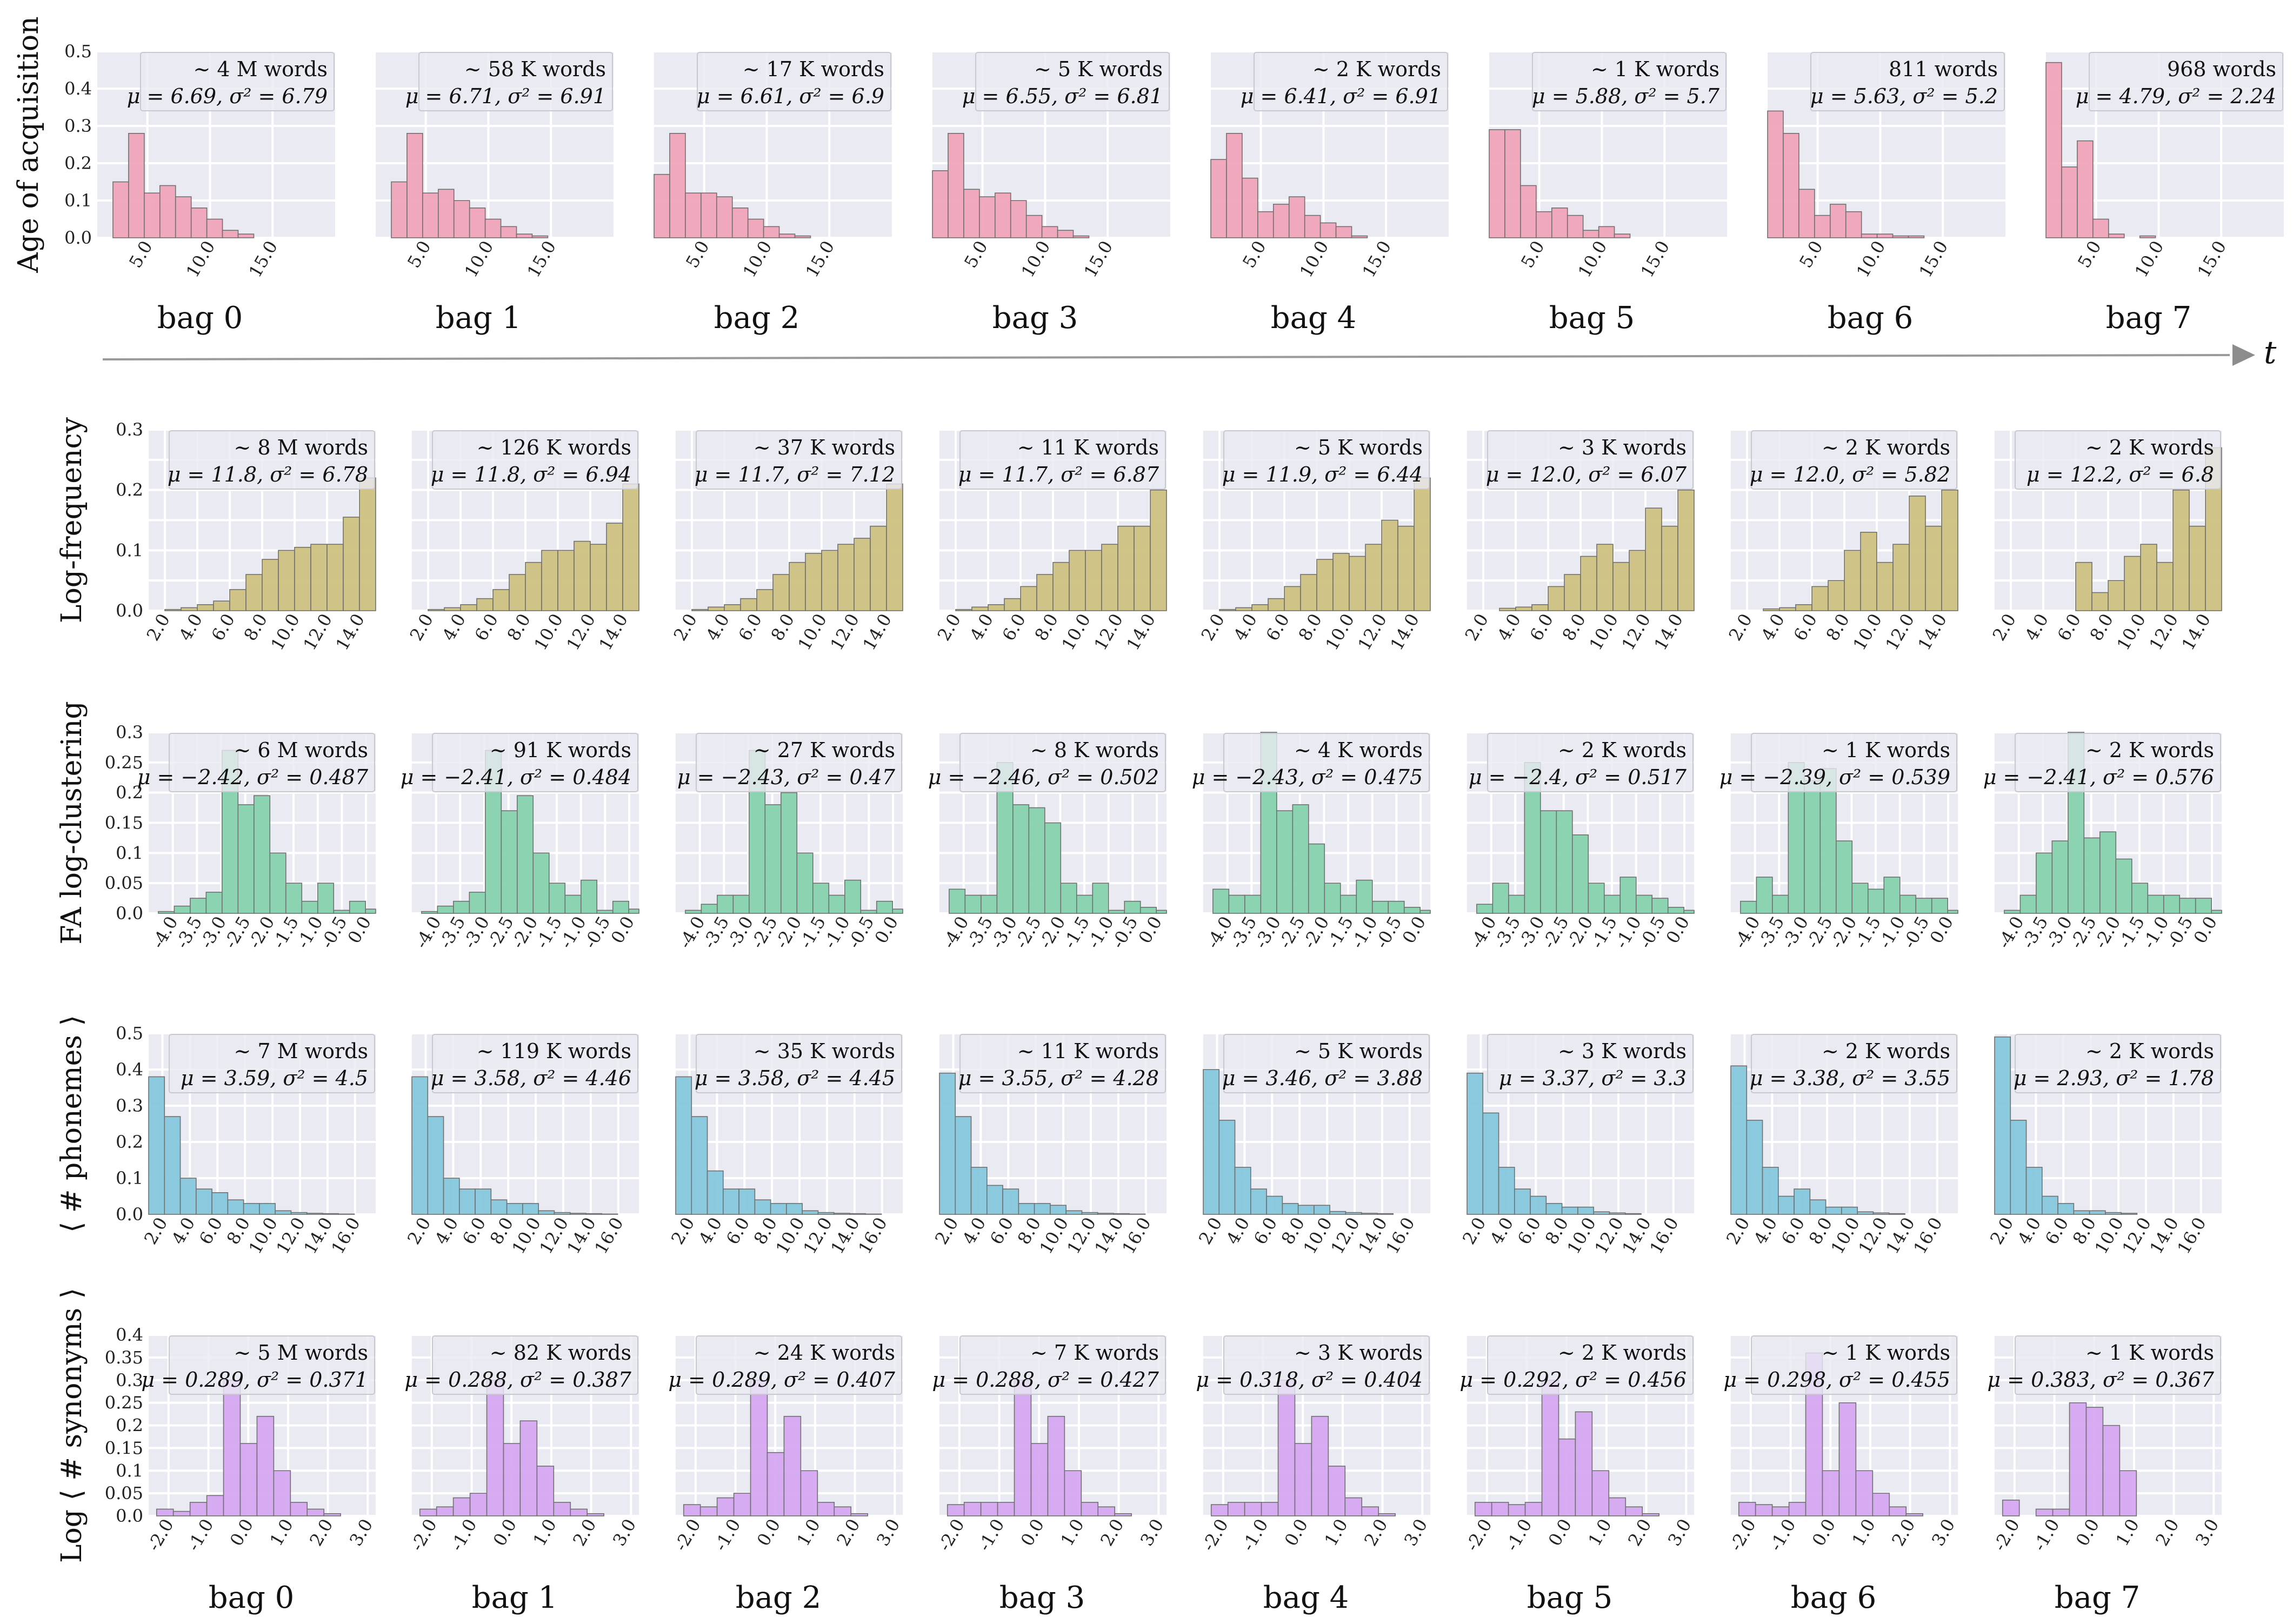  I want to click on x-tick-label: 16.0, so click(609, 1236).